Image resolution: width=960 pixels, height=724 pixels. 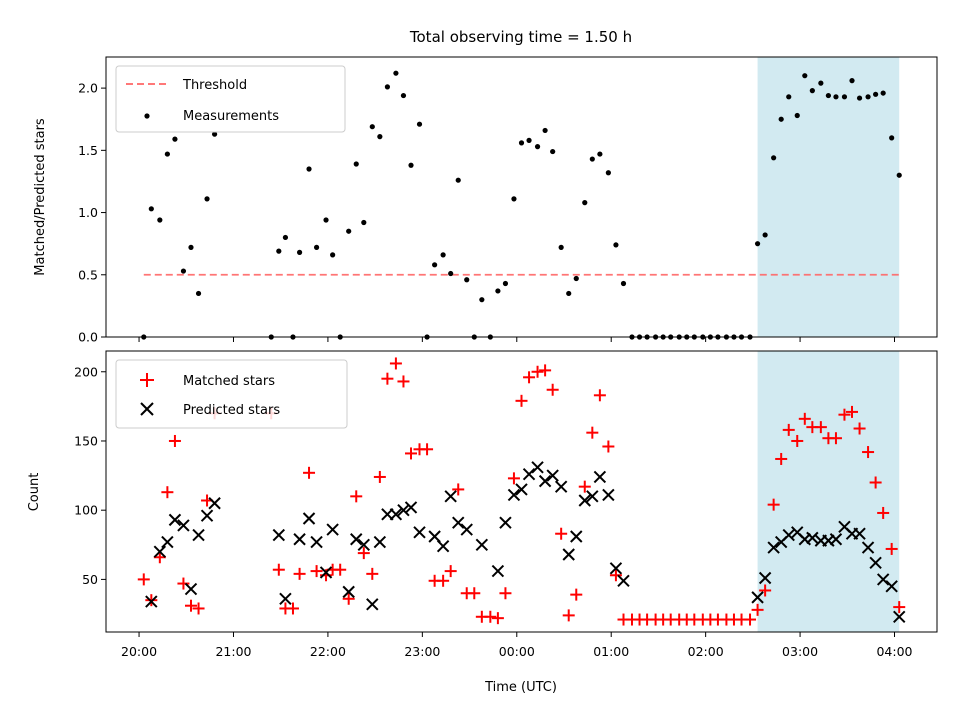 What do you see at coordinates (86, 440) in the screenshot?
I see `y-tick-label: 150` at bounding box center [86, 440].